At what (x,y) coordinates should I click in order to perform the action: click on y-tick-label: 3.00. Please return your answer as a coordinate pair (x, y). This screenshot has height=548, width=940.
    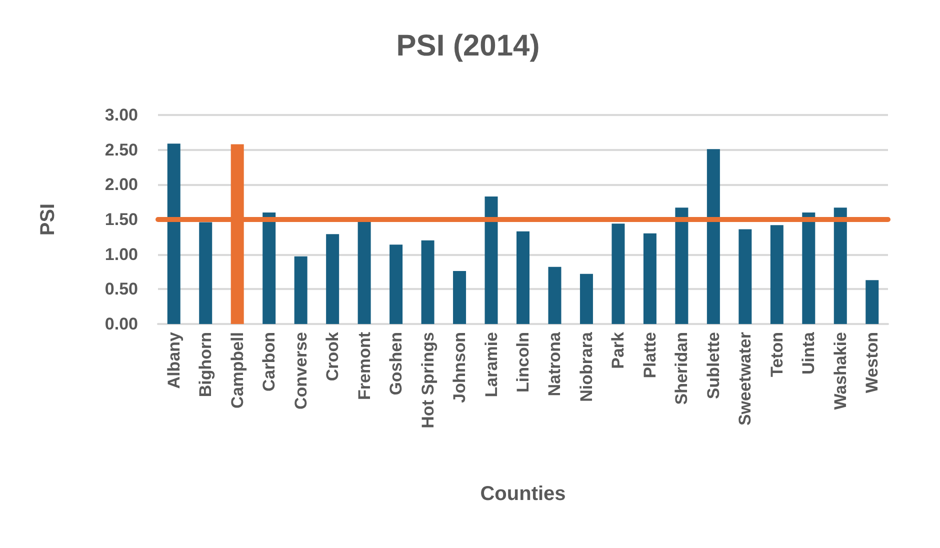
    Looking at the image, I should click on (121, 115).